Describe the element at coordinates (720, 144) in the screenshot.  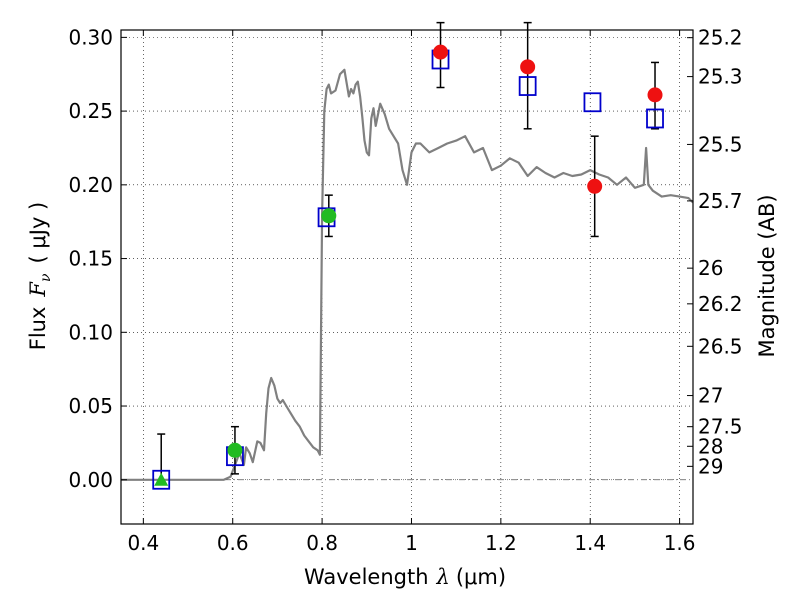
I see `magnitude-tick-label: 25.5` at that location.